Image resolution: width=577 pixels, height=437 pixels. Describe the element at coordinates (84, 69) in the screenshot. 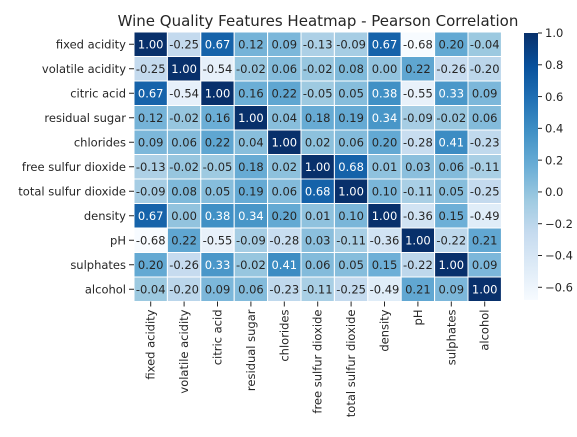

I see `row-label-volatile-acidity: volatile acidity` at that location.